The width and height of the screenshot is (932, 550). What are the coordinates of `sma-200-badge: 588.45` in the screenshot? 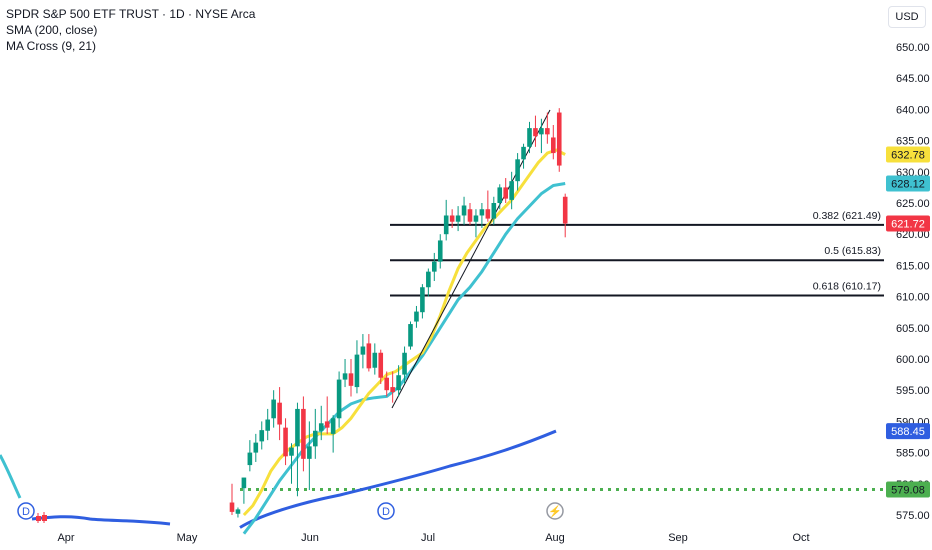 It's located at (908, 431).